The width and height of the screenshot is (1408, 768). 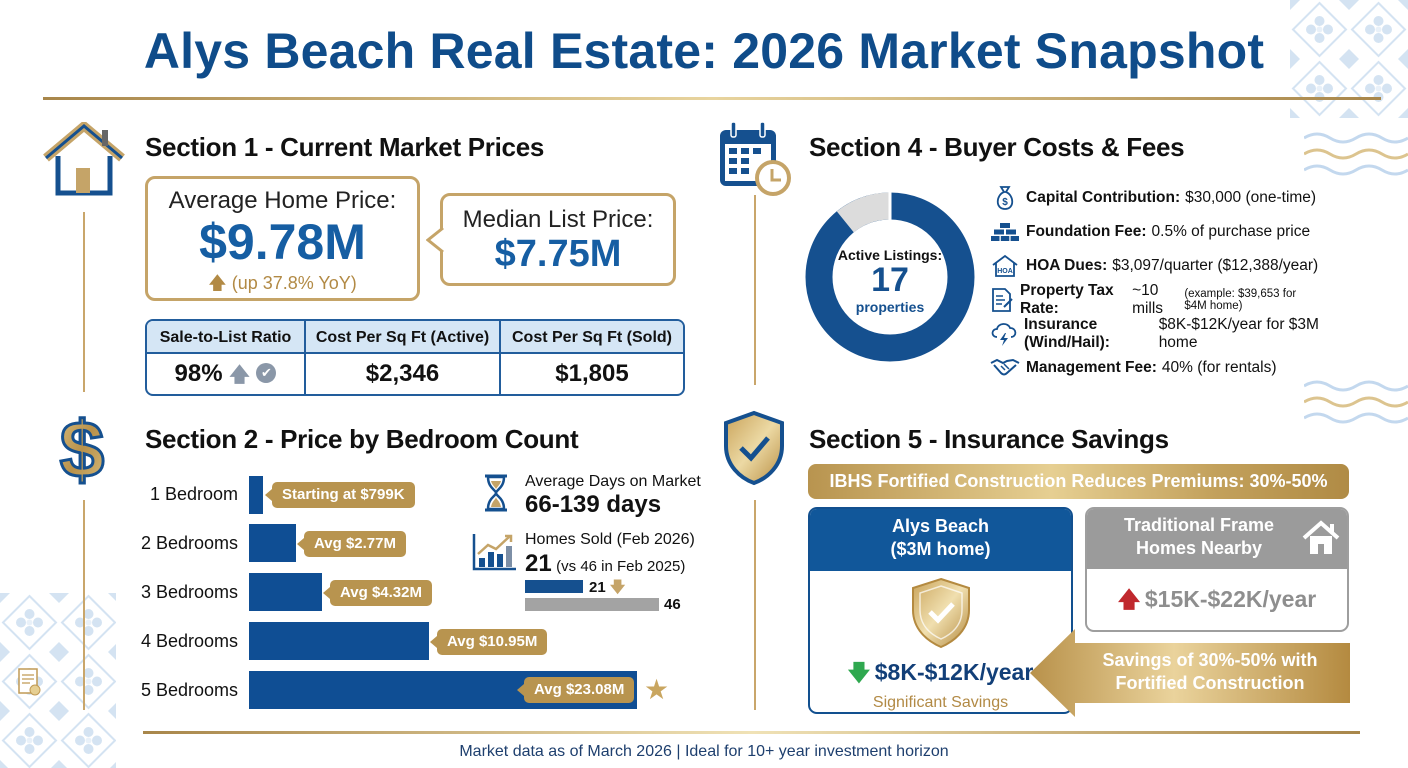 I want to click on callout-pointer, so click(x=435, y=240).